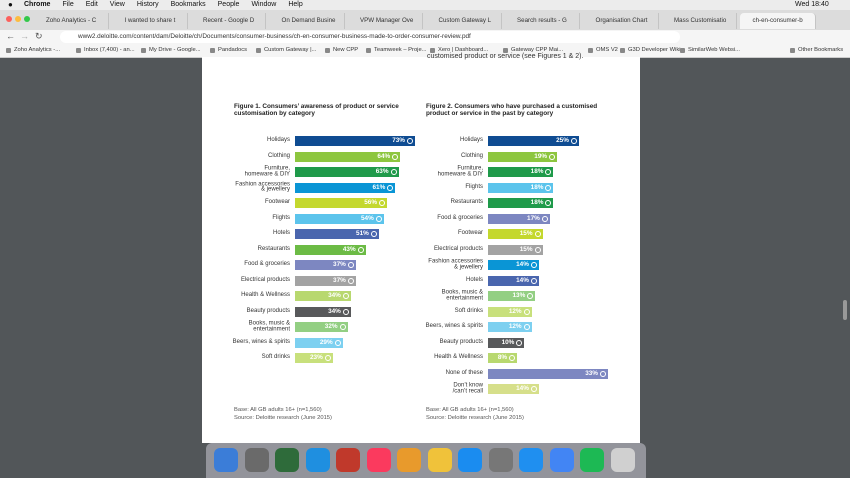 The height and width of the screenshot is (478, 850). What do you see at coordinates (777, 21) in the screenshot?
I see `tab: ch-en-consumer-b` at bounding box center [777, 21].